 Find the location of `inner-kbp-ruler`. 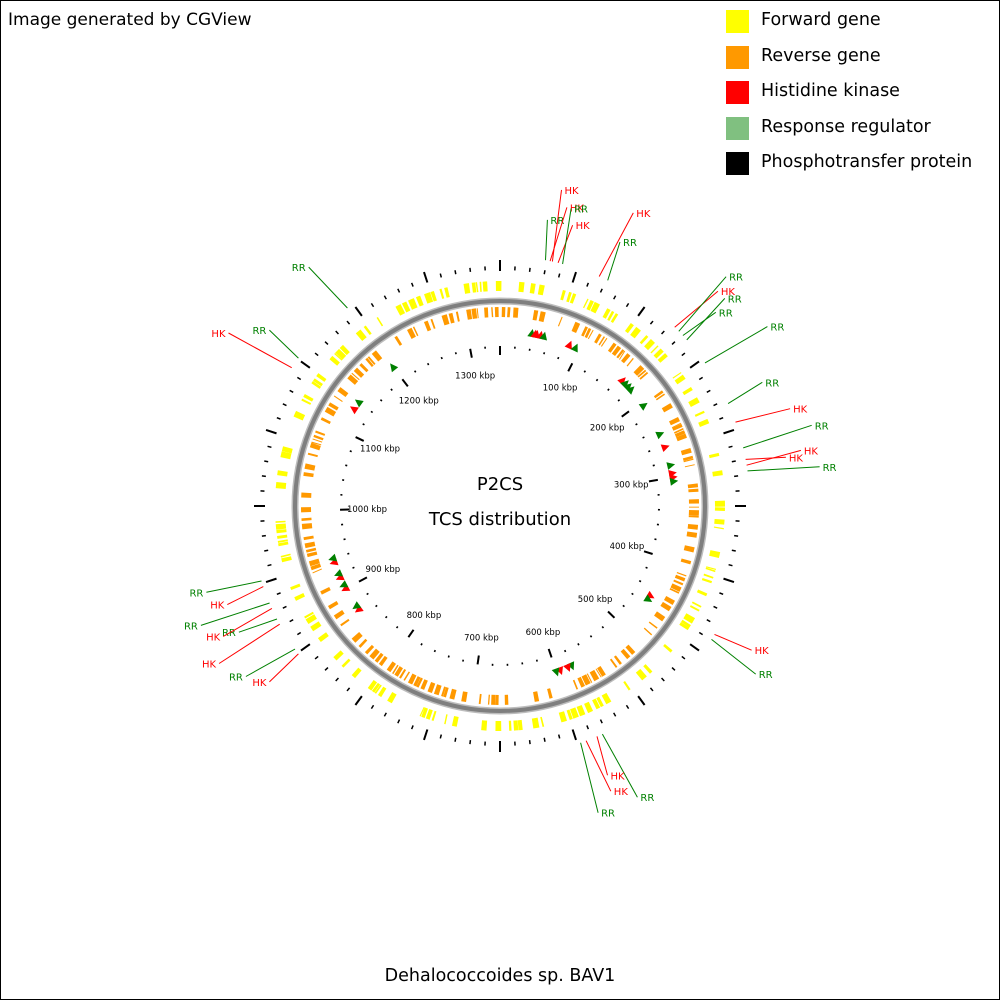

inner-kbp-ruler is located at coordinates (500, 506).